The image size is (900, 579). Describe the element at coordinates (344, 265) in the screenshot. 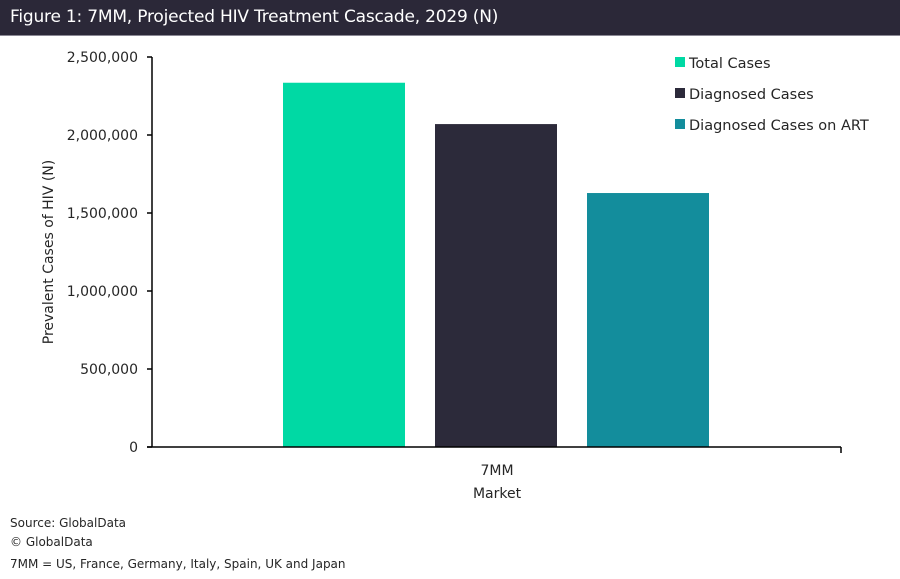

I see `bar-total-cases` at that location.